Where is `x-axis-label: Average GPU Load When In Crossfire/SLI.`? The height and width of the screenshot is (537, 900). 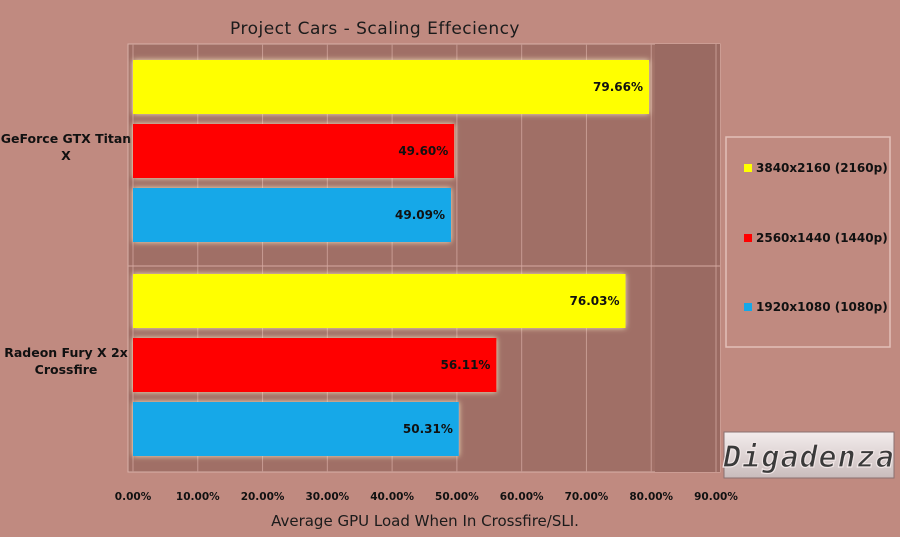
x-axis-label: Average GPU Load When In Crossfire/SLI. is located at coordinates (425, 521).